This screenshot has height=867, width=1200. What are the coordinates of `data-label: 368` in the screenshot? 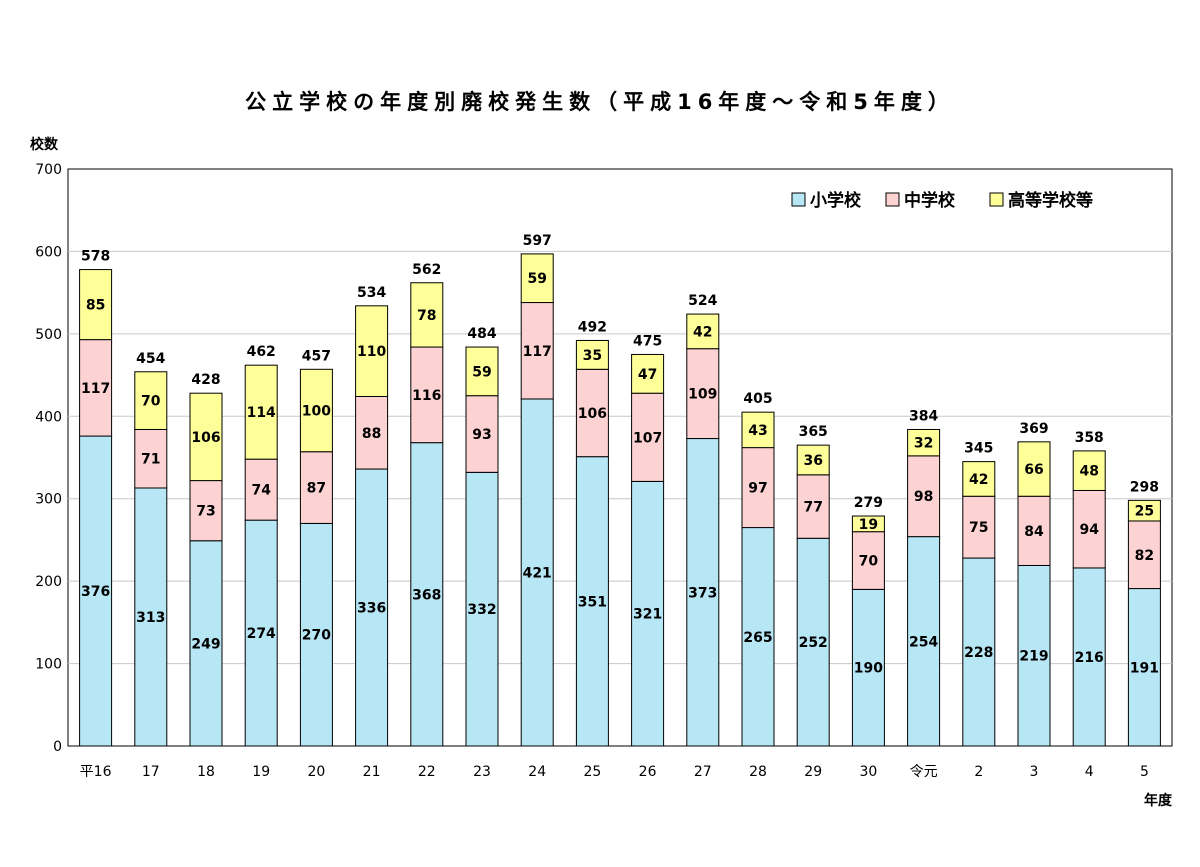 It's located at (426, 595).